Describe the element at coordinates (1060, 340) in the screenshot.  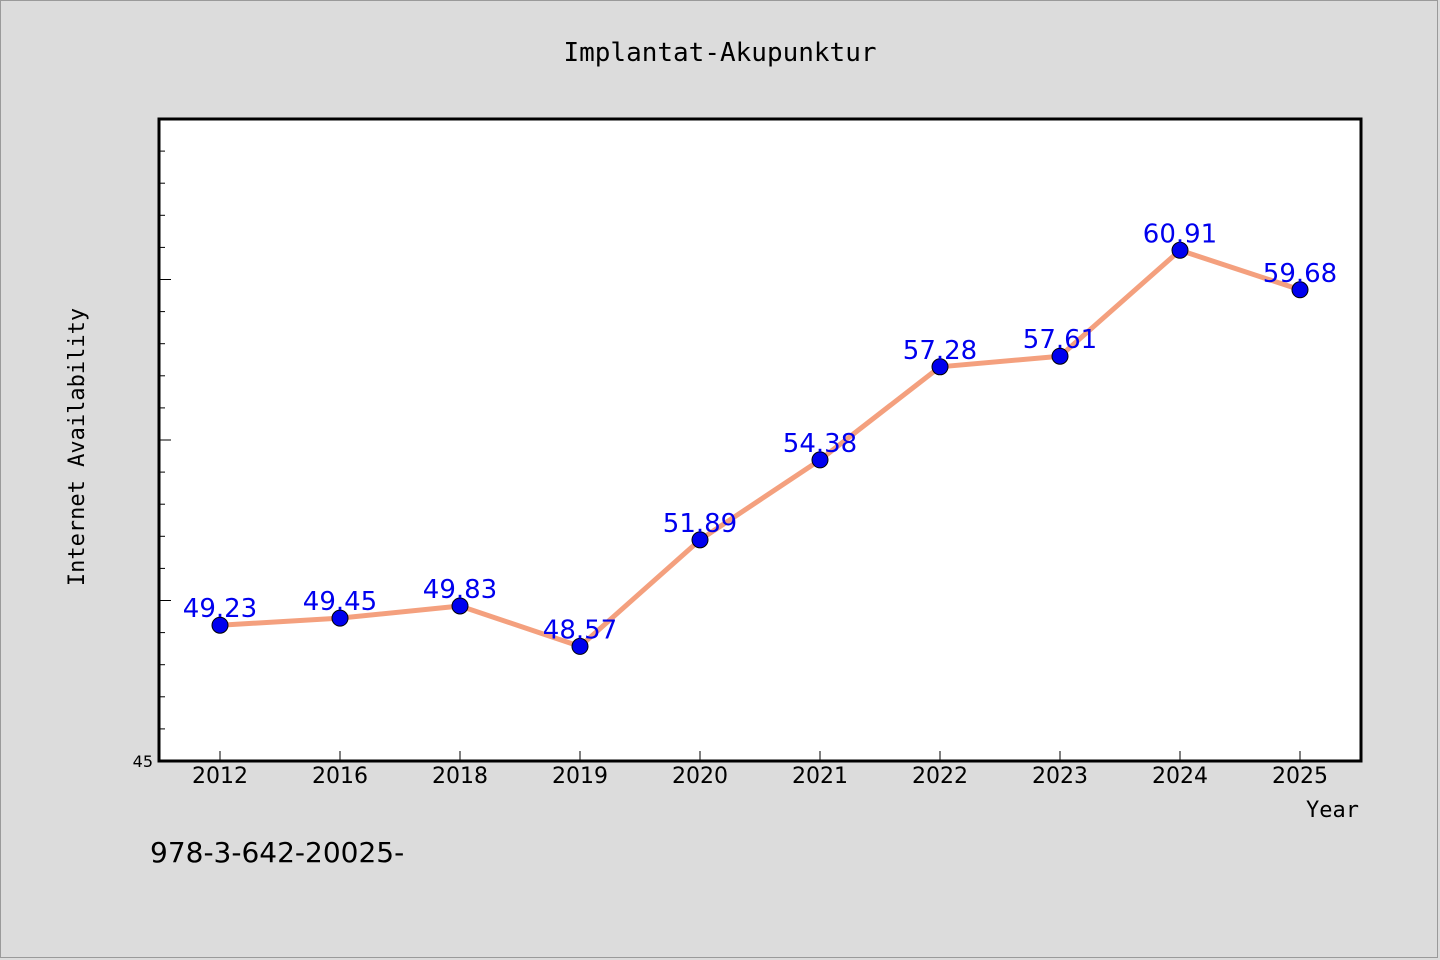
I see `data-label: 57.61` at that location.